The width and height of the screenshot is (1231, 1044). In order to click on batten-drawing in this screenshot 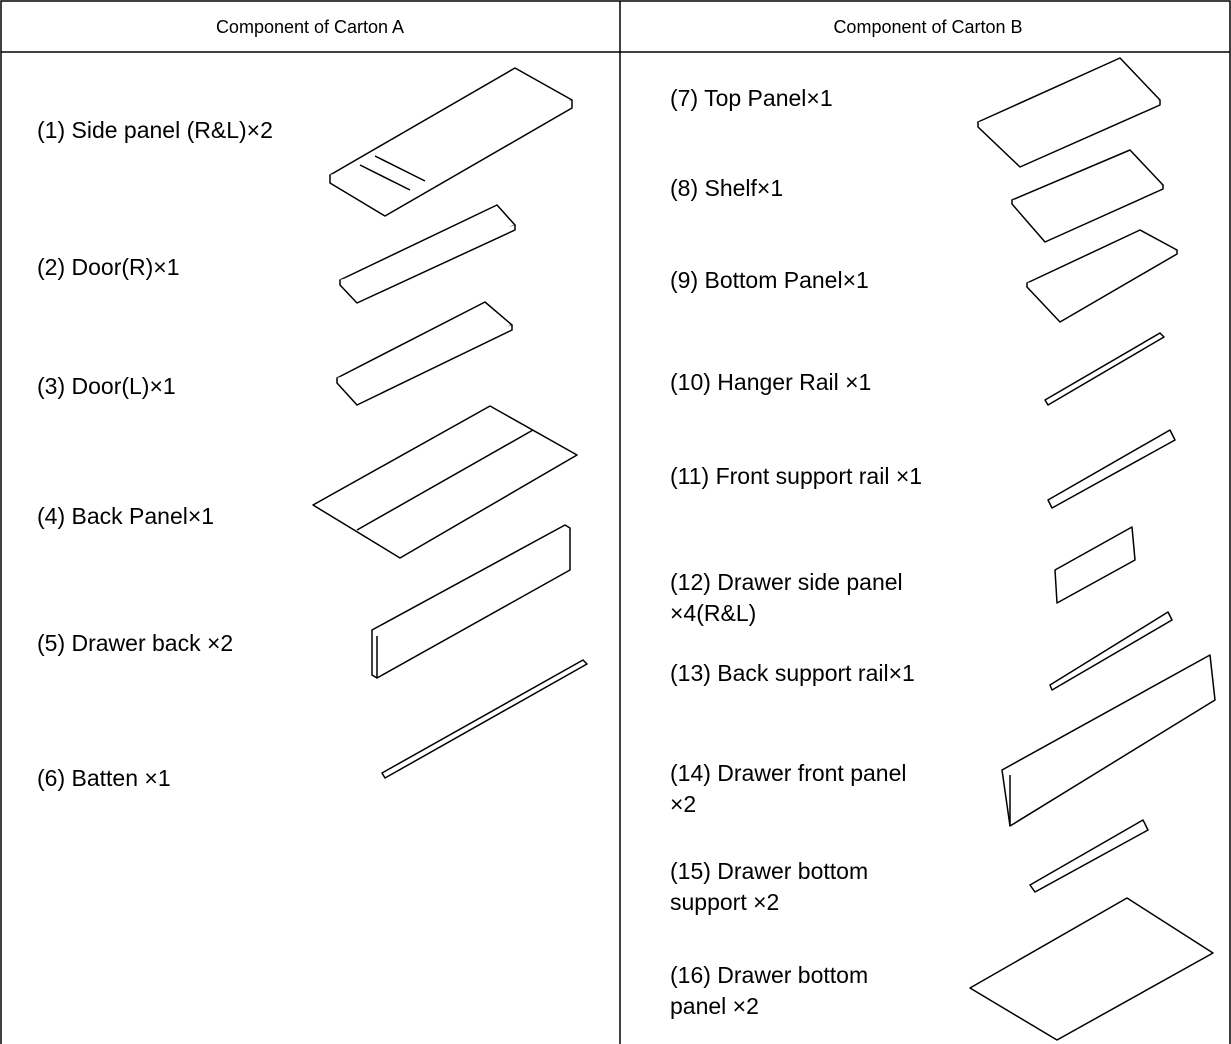, I will do `click(484, 719)`.